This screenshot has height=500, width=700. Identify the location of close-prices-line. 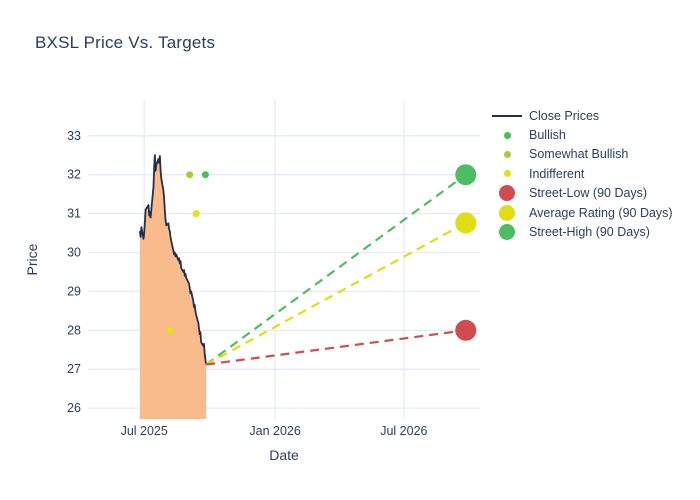
(173, 259).